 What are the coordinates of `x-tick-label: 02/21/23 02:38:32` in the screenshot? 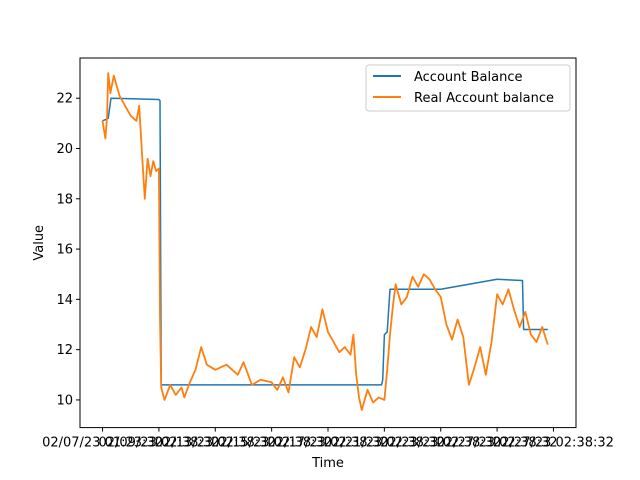 It's located at (384, 443).